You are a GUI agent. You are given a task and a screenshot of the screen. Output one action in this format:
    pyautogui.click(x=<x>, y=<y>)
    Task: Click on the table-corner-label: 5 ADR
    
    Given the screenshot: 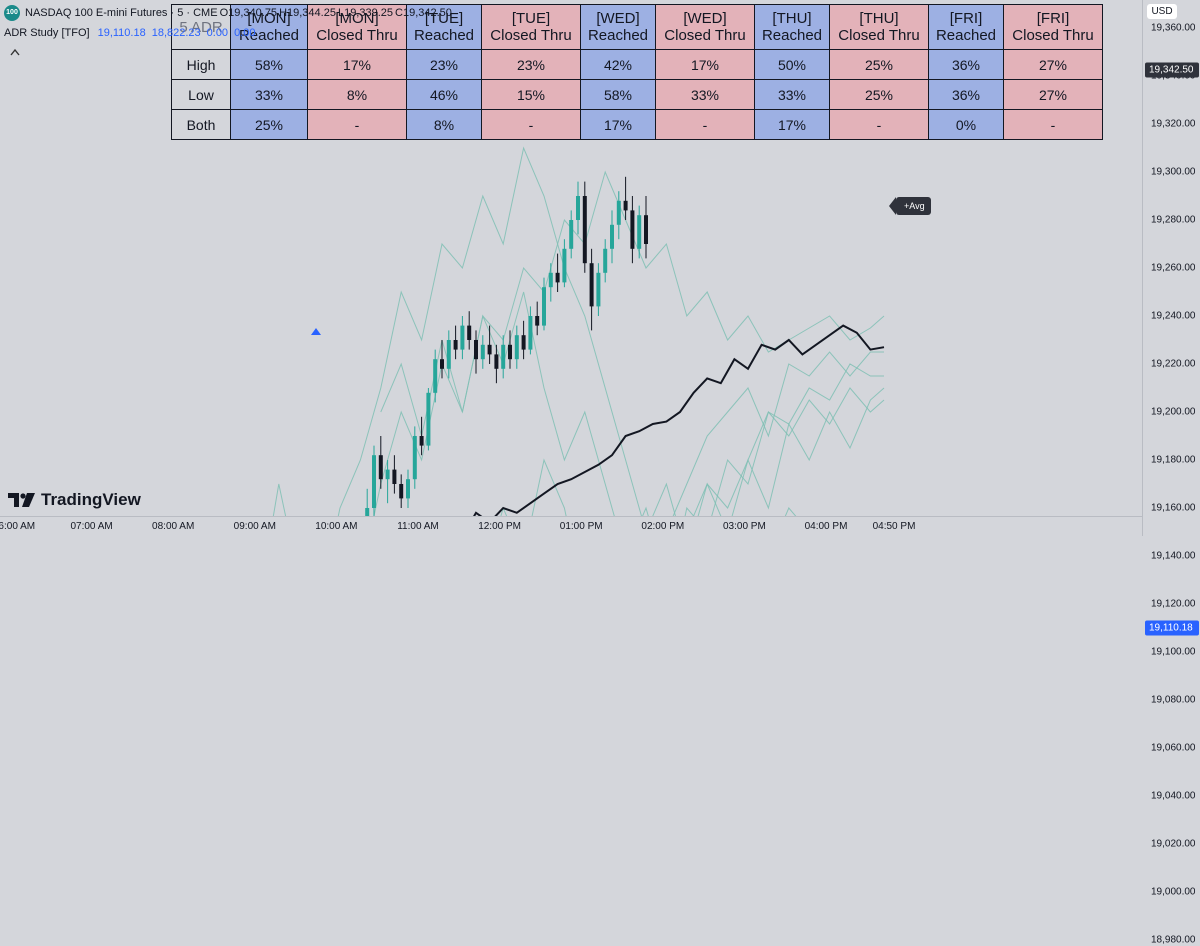 What is the action you would take?
    pyautogui.click(x=201, y=27)
    